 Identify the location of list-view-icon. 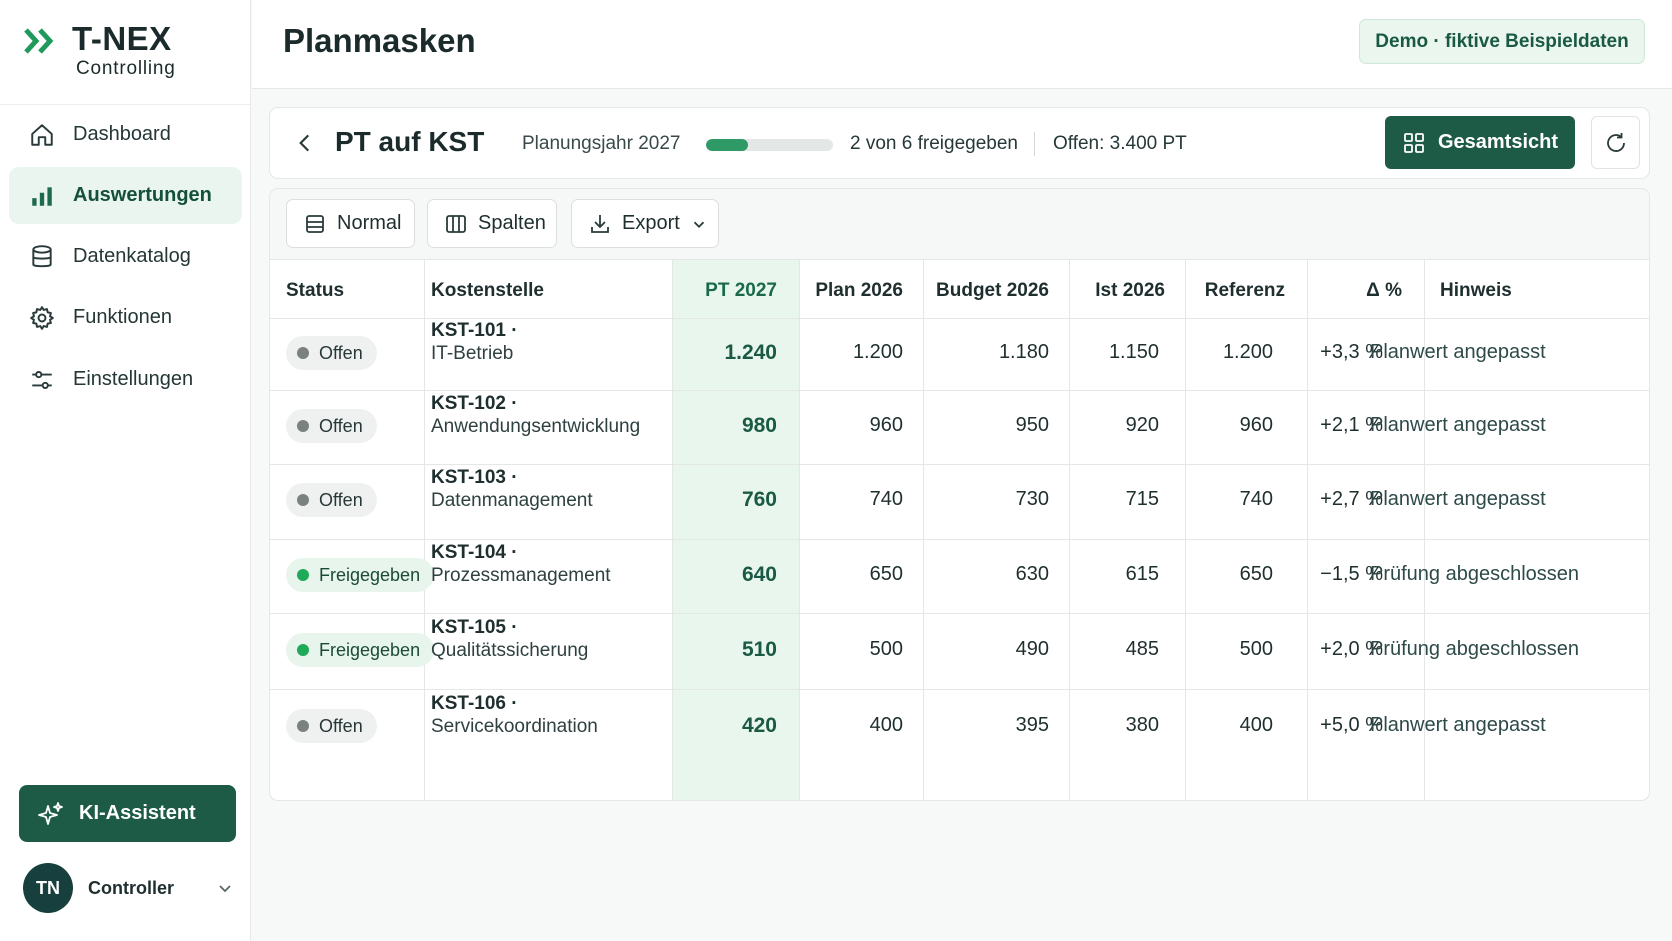
(315, 223).